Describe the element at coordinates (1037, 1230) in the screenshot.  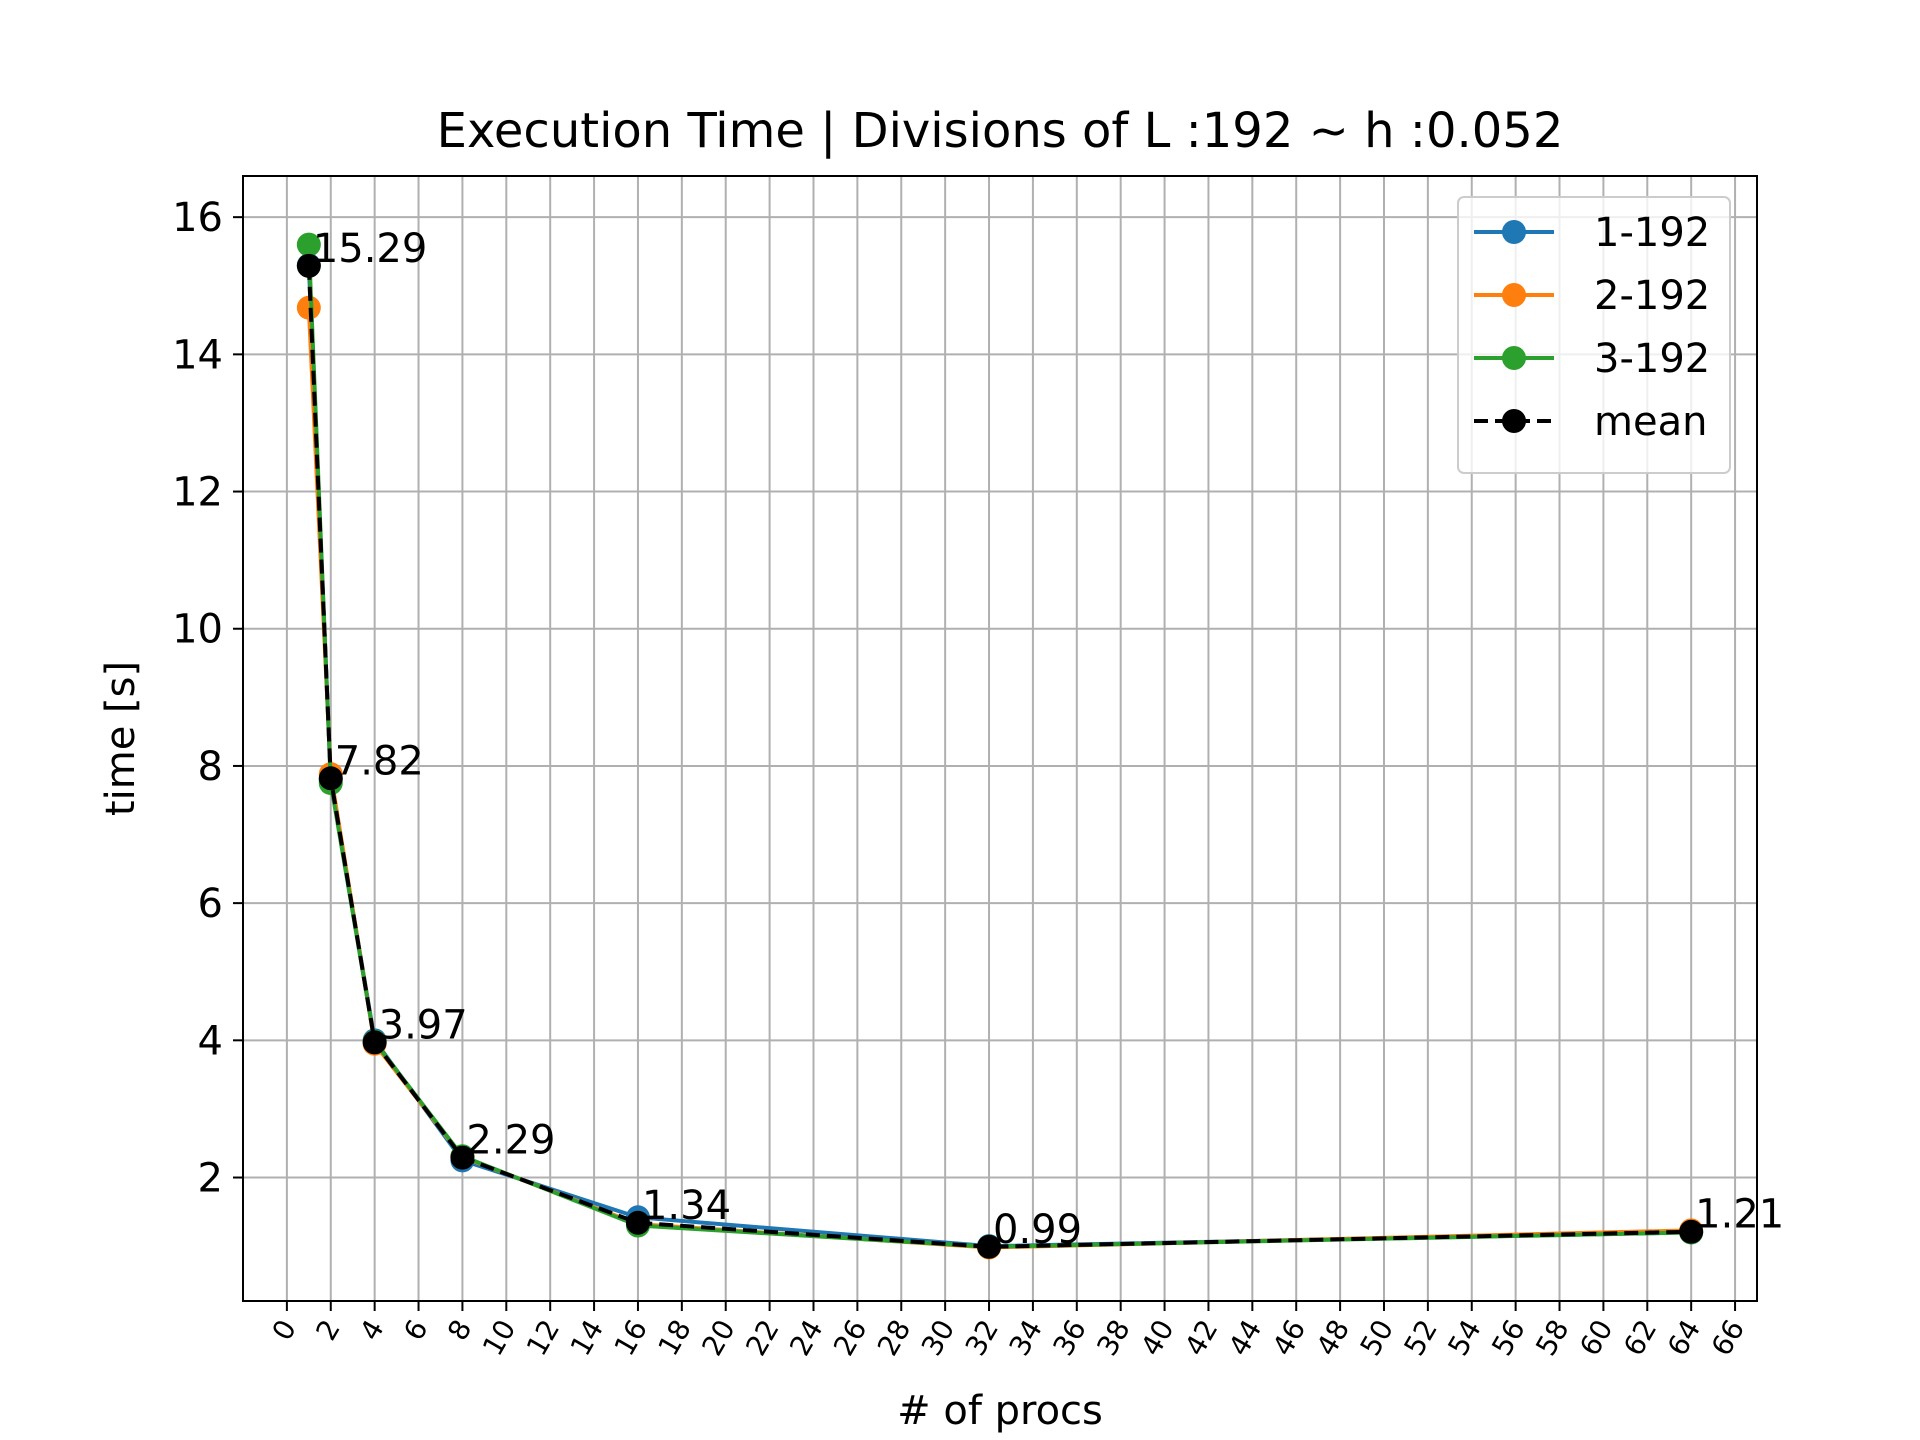
I see `data-label: 0.99` at that location.